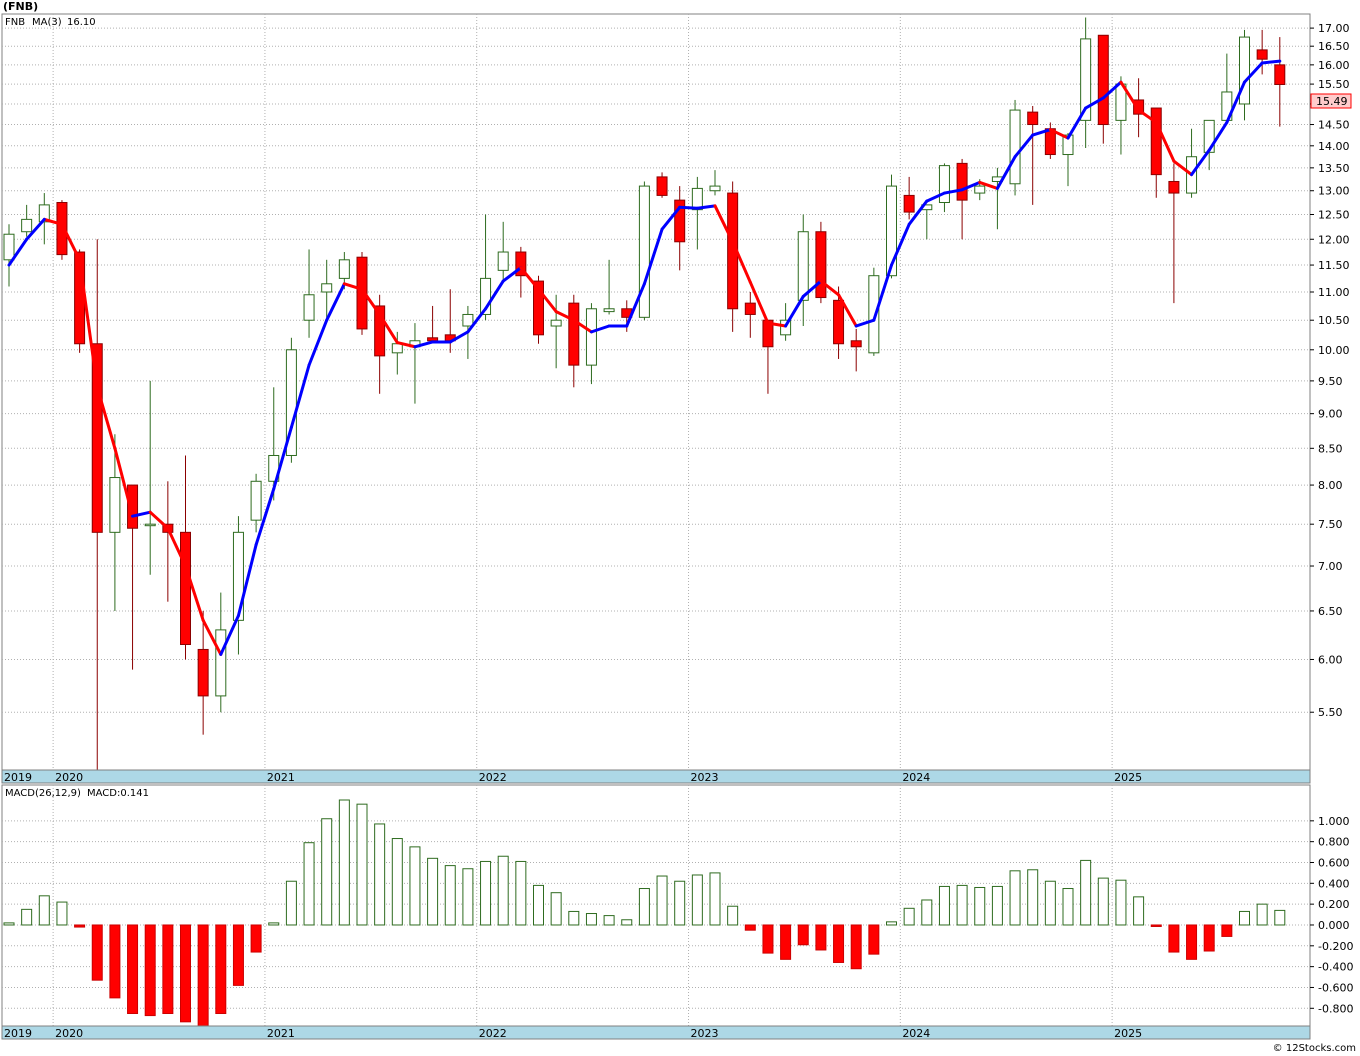 The width and height of the screenshot is (1360, 1056). What do you see at coordinates (281, 1033) in the screenshot?
I see `macd-x-tick-label: 2021` at bounding box center [281, 1033].